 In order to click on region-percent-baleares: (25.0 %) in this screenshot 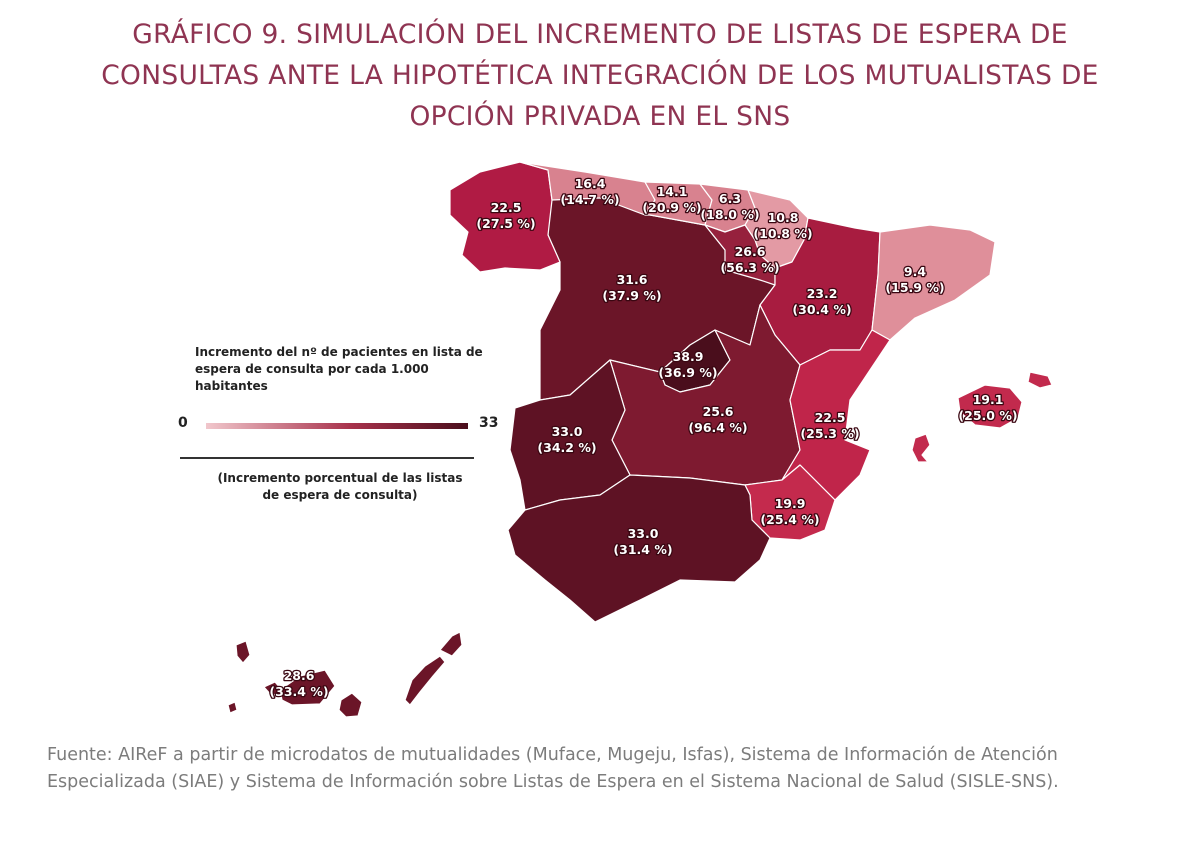, I will do `click(987, 415)`.